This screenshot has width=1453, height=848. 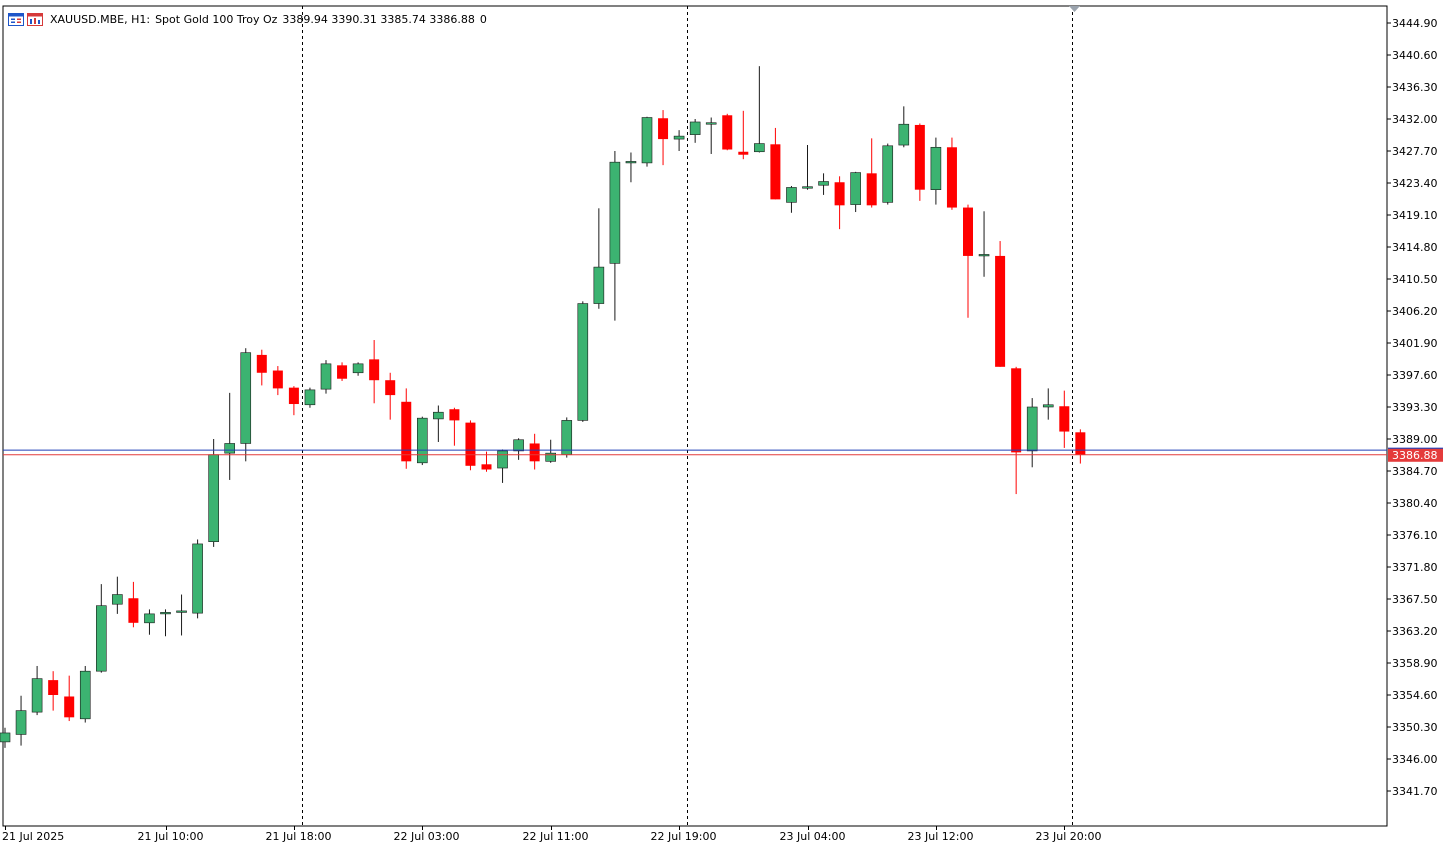 What do you see at coordinates (100, 19) in the screenshot?
I see `symbol-timeframe: XAUUSD.MBE, H1:` at bounding box center [100, 19].